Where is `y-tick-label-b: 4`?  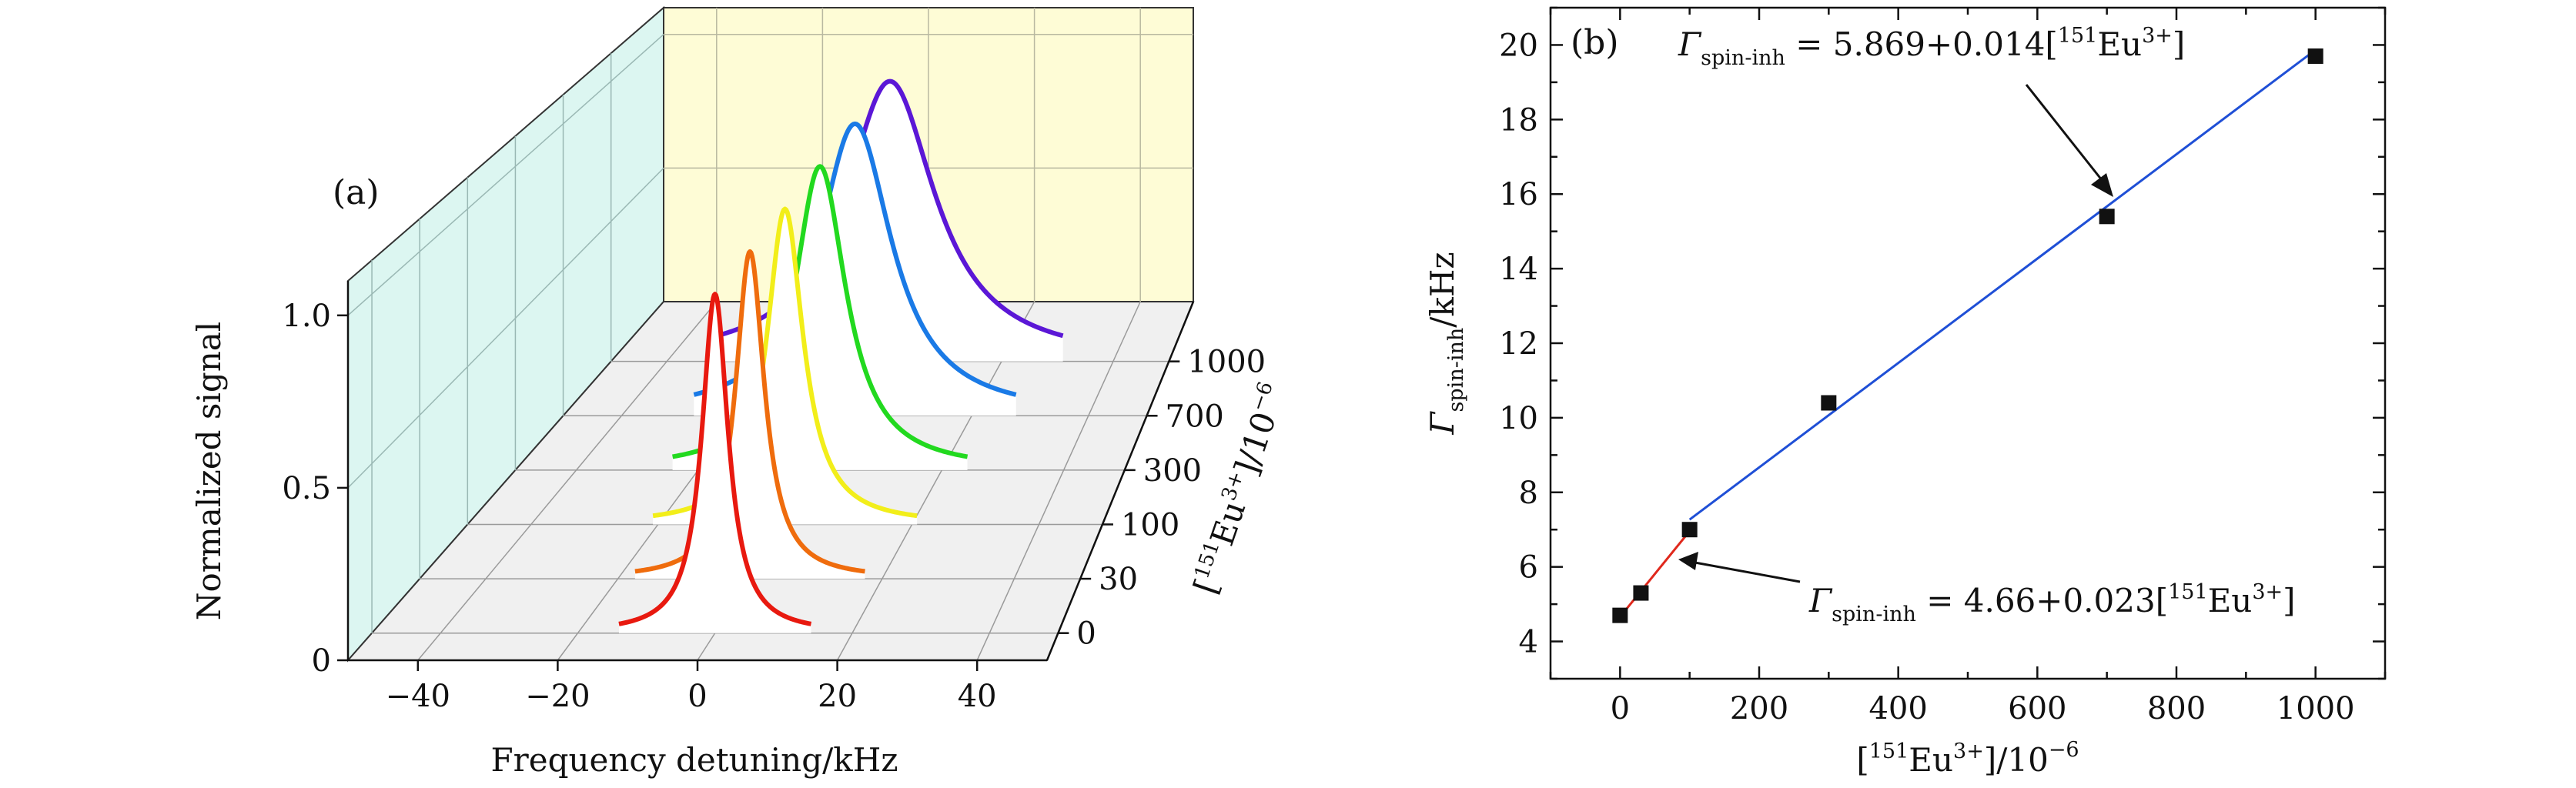
y-tick-label-b: 4 is located at coordinates (1529, 642).